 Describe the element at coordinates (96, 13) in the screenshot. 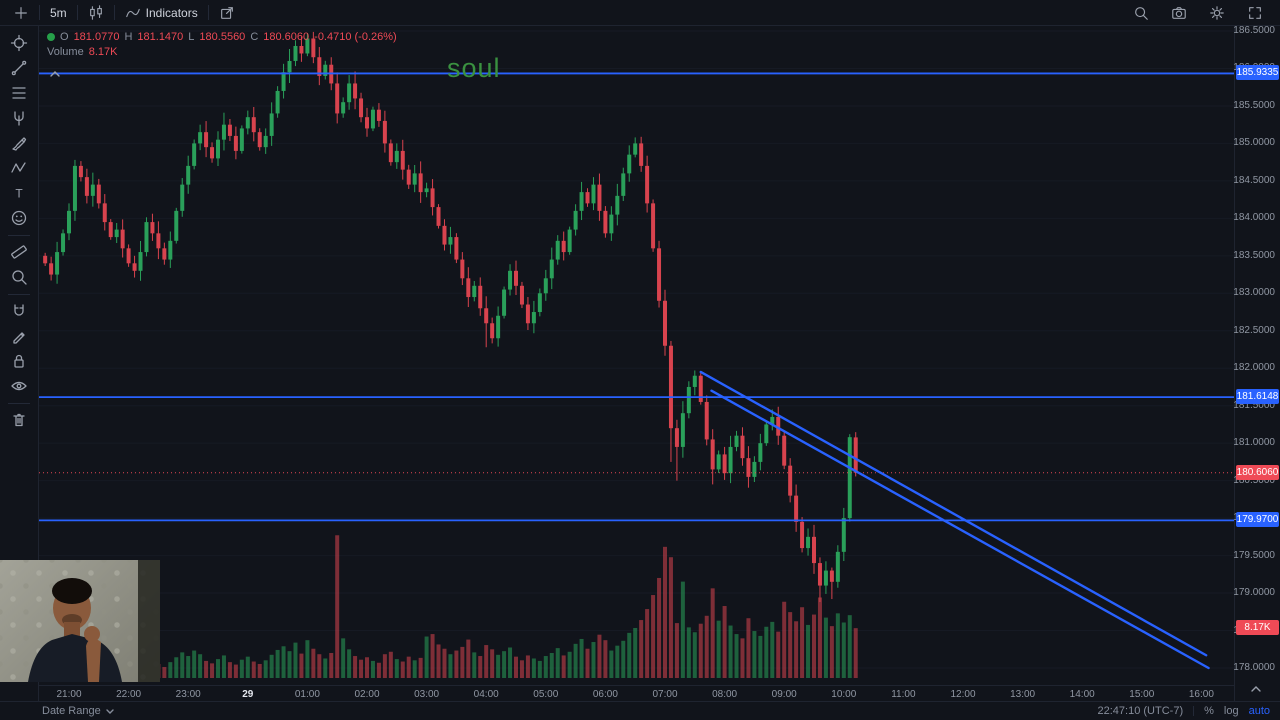

I see `chart-type-candles-icon` at that location.